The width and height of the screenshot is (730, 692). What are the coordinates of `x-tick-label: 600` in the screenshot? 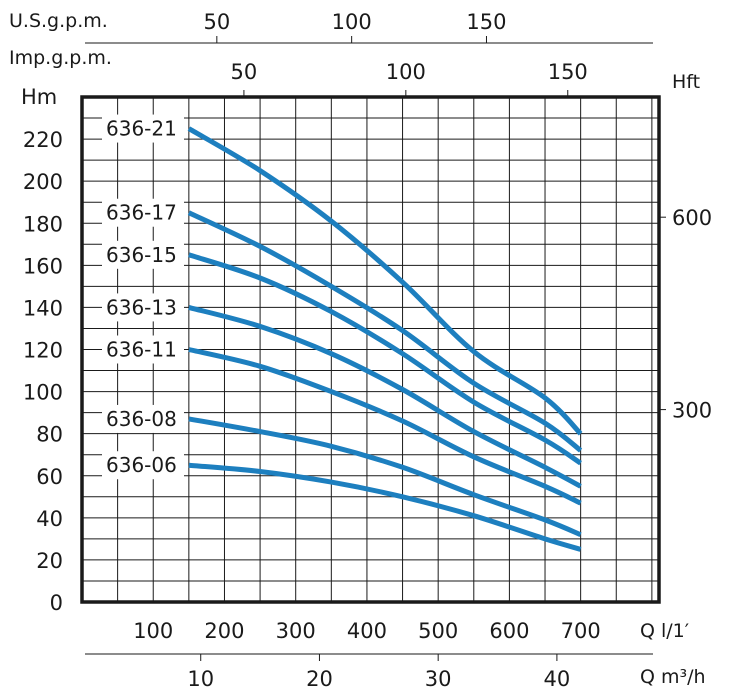 It's located at (509, 631).